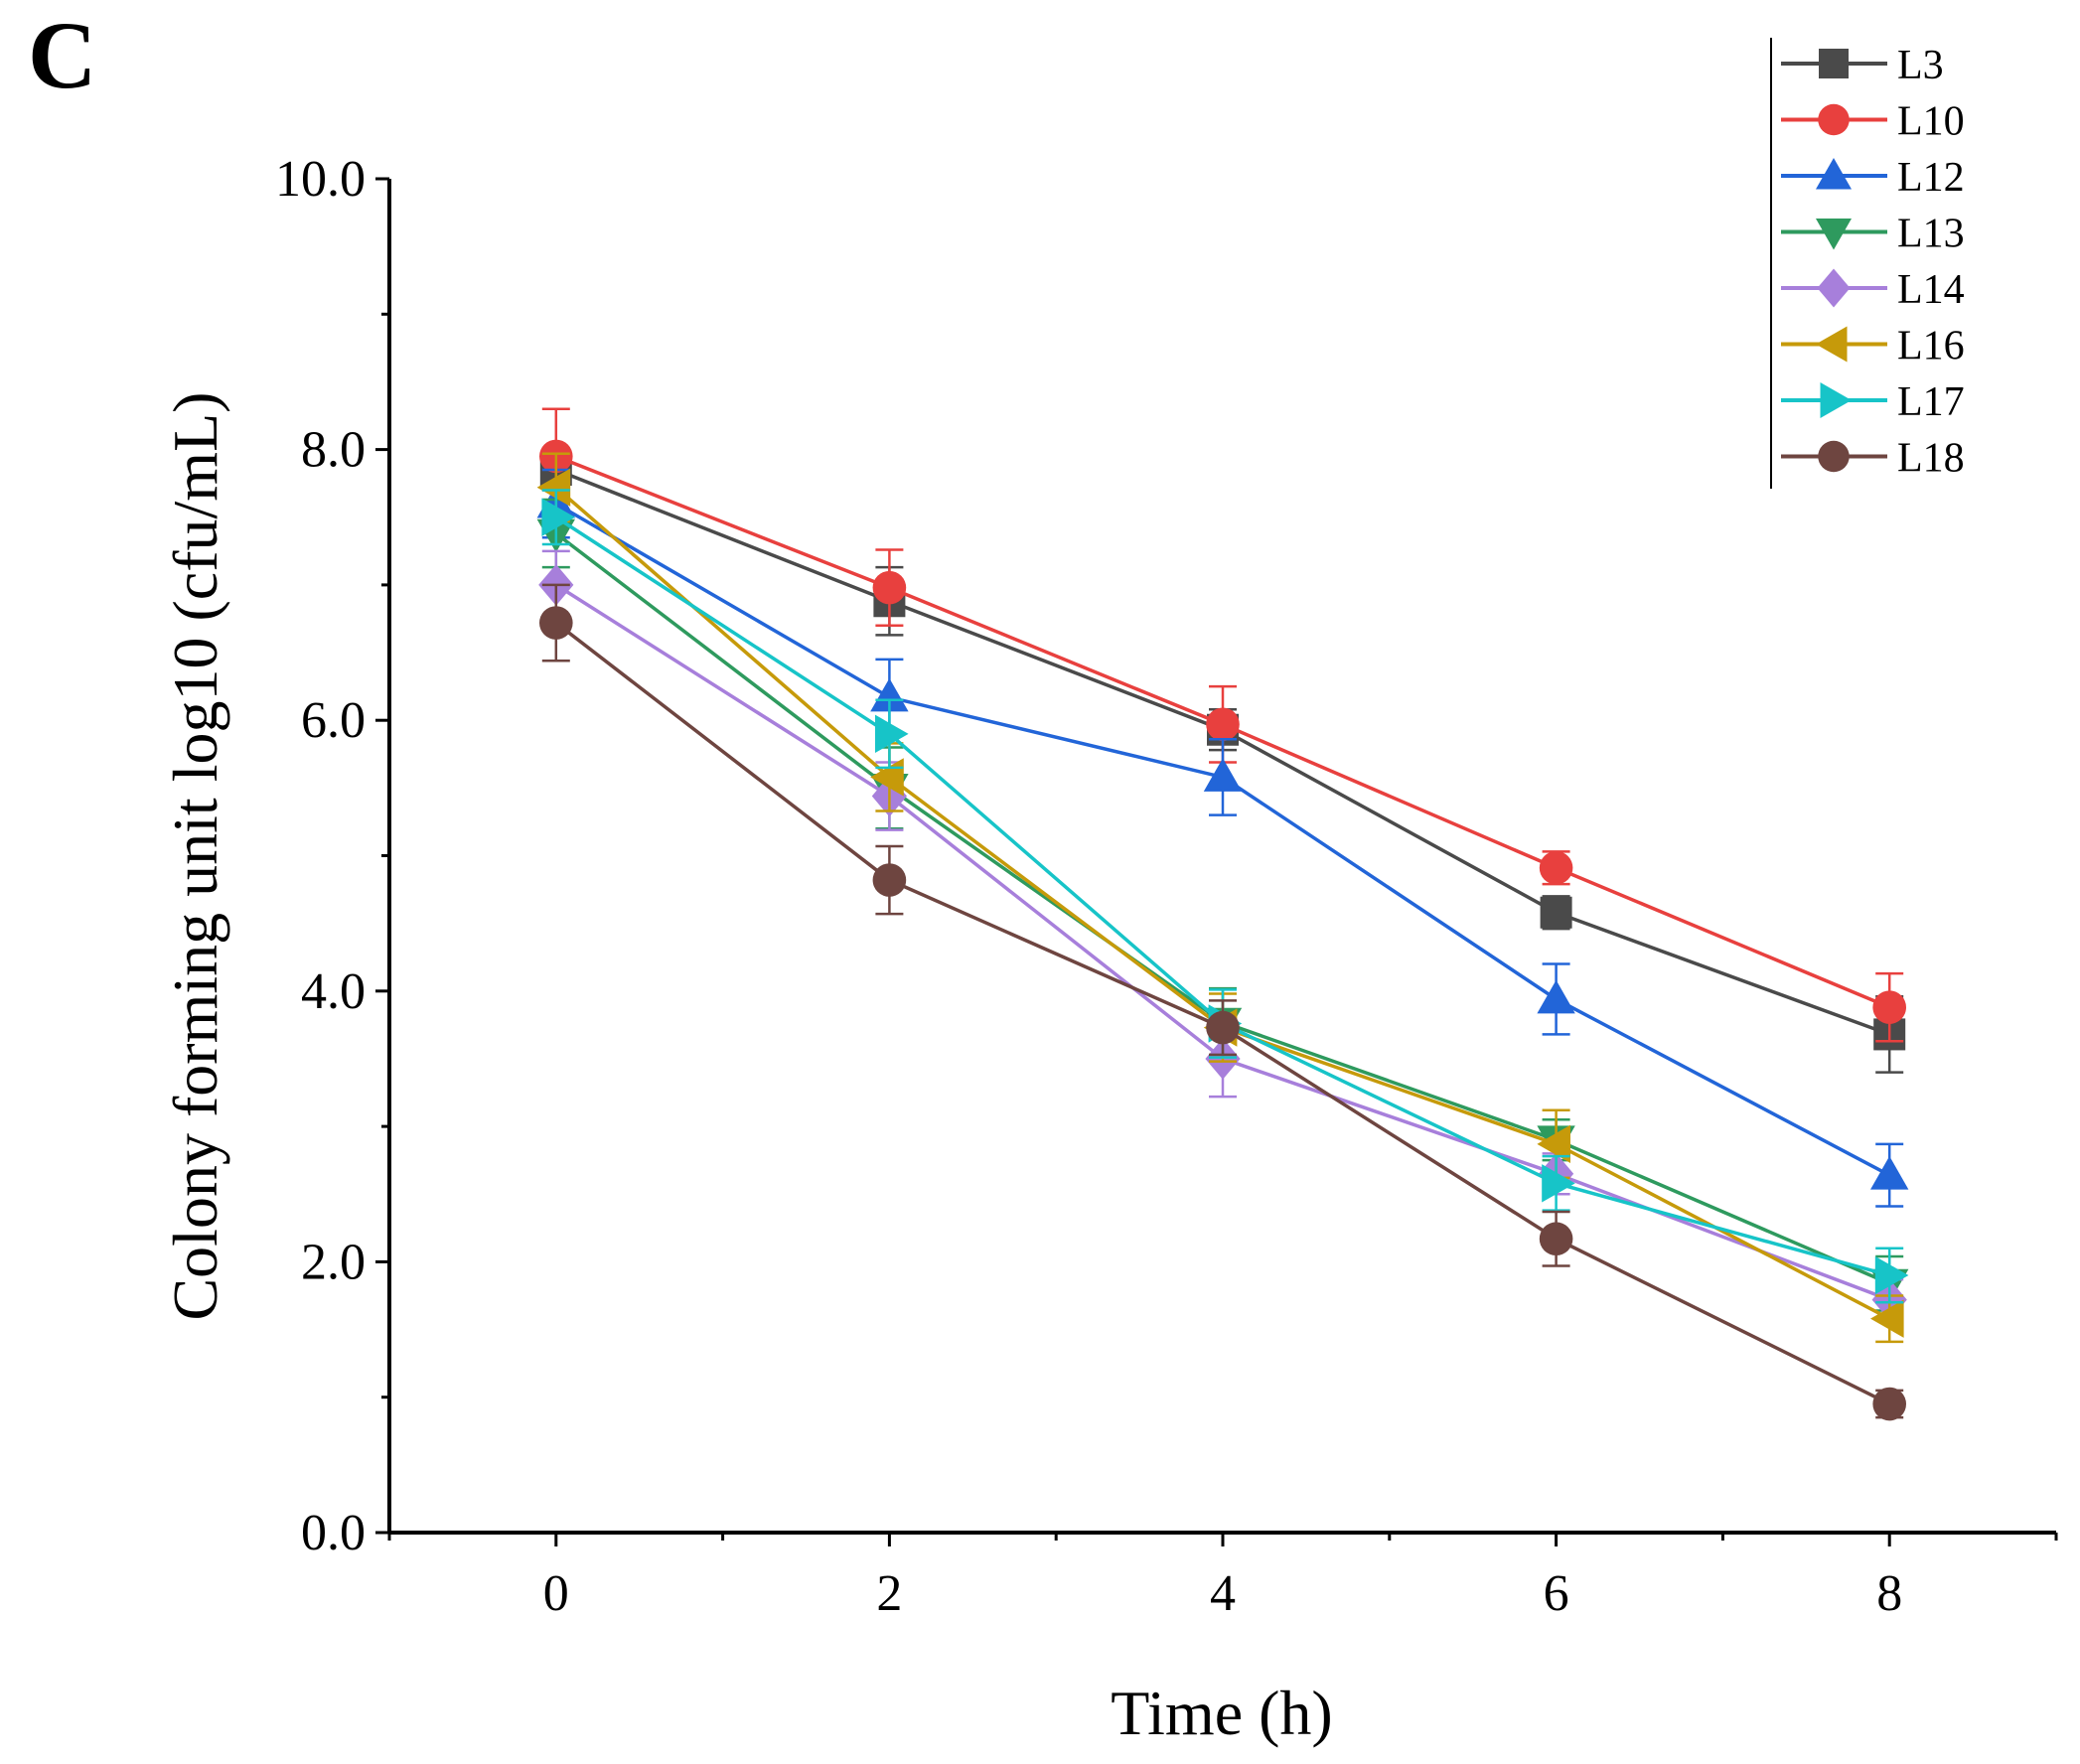 The height and width of the screenshot is (1764, 2080). I want to click on x-tick-label: 6, so click(1556, 1593).